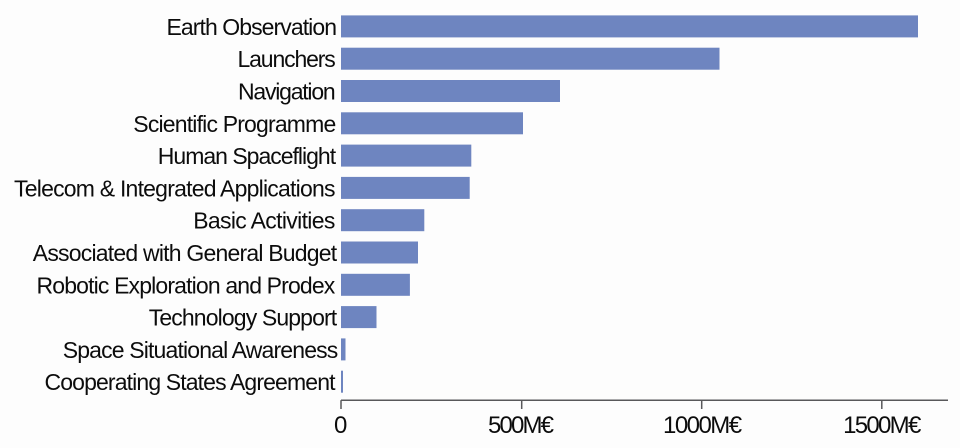 This screenshot has width=960, height=448. What do you see at coordinates (185, 253) in the screenshot?
I see `svg-text: Associated with General Budget` at bounding box center [185, 253].